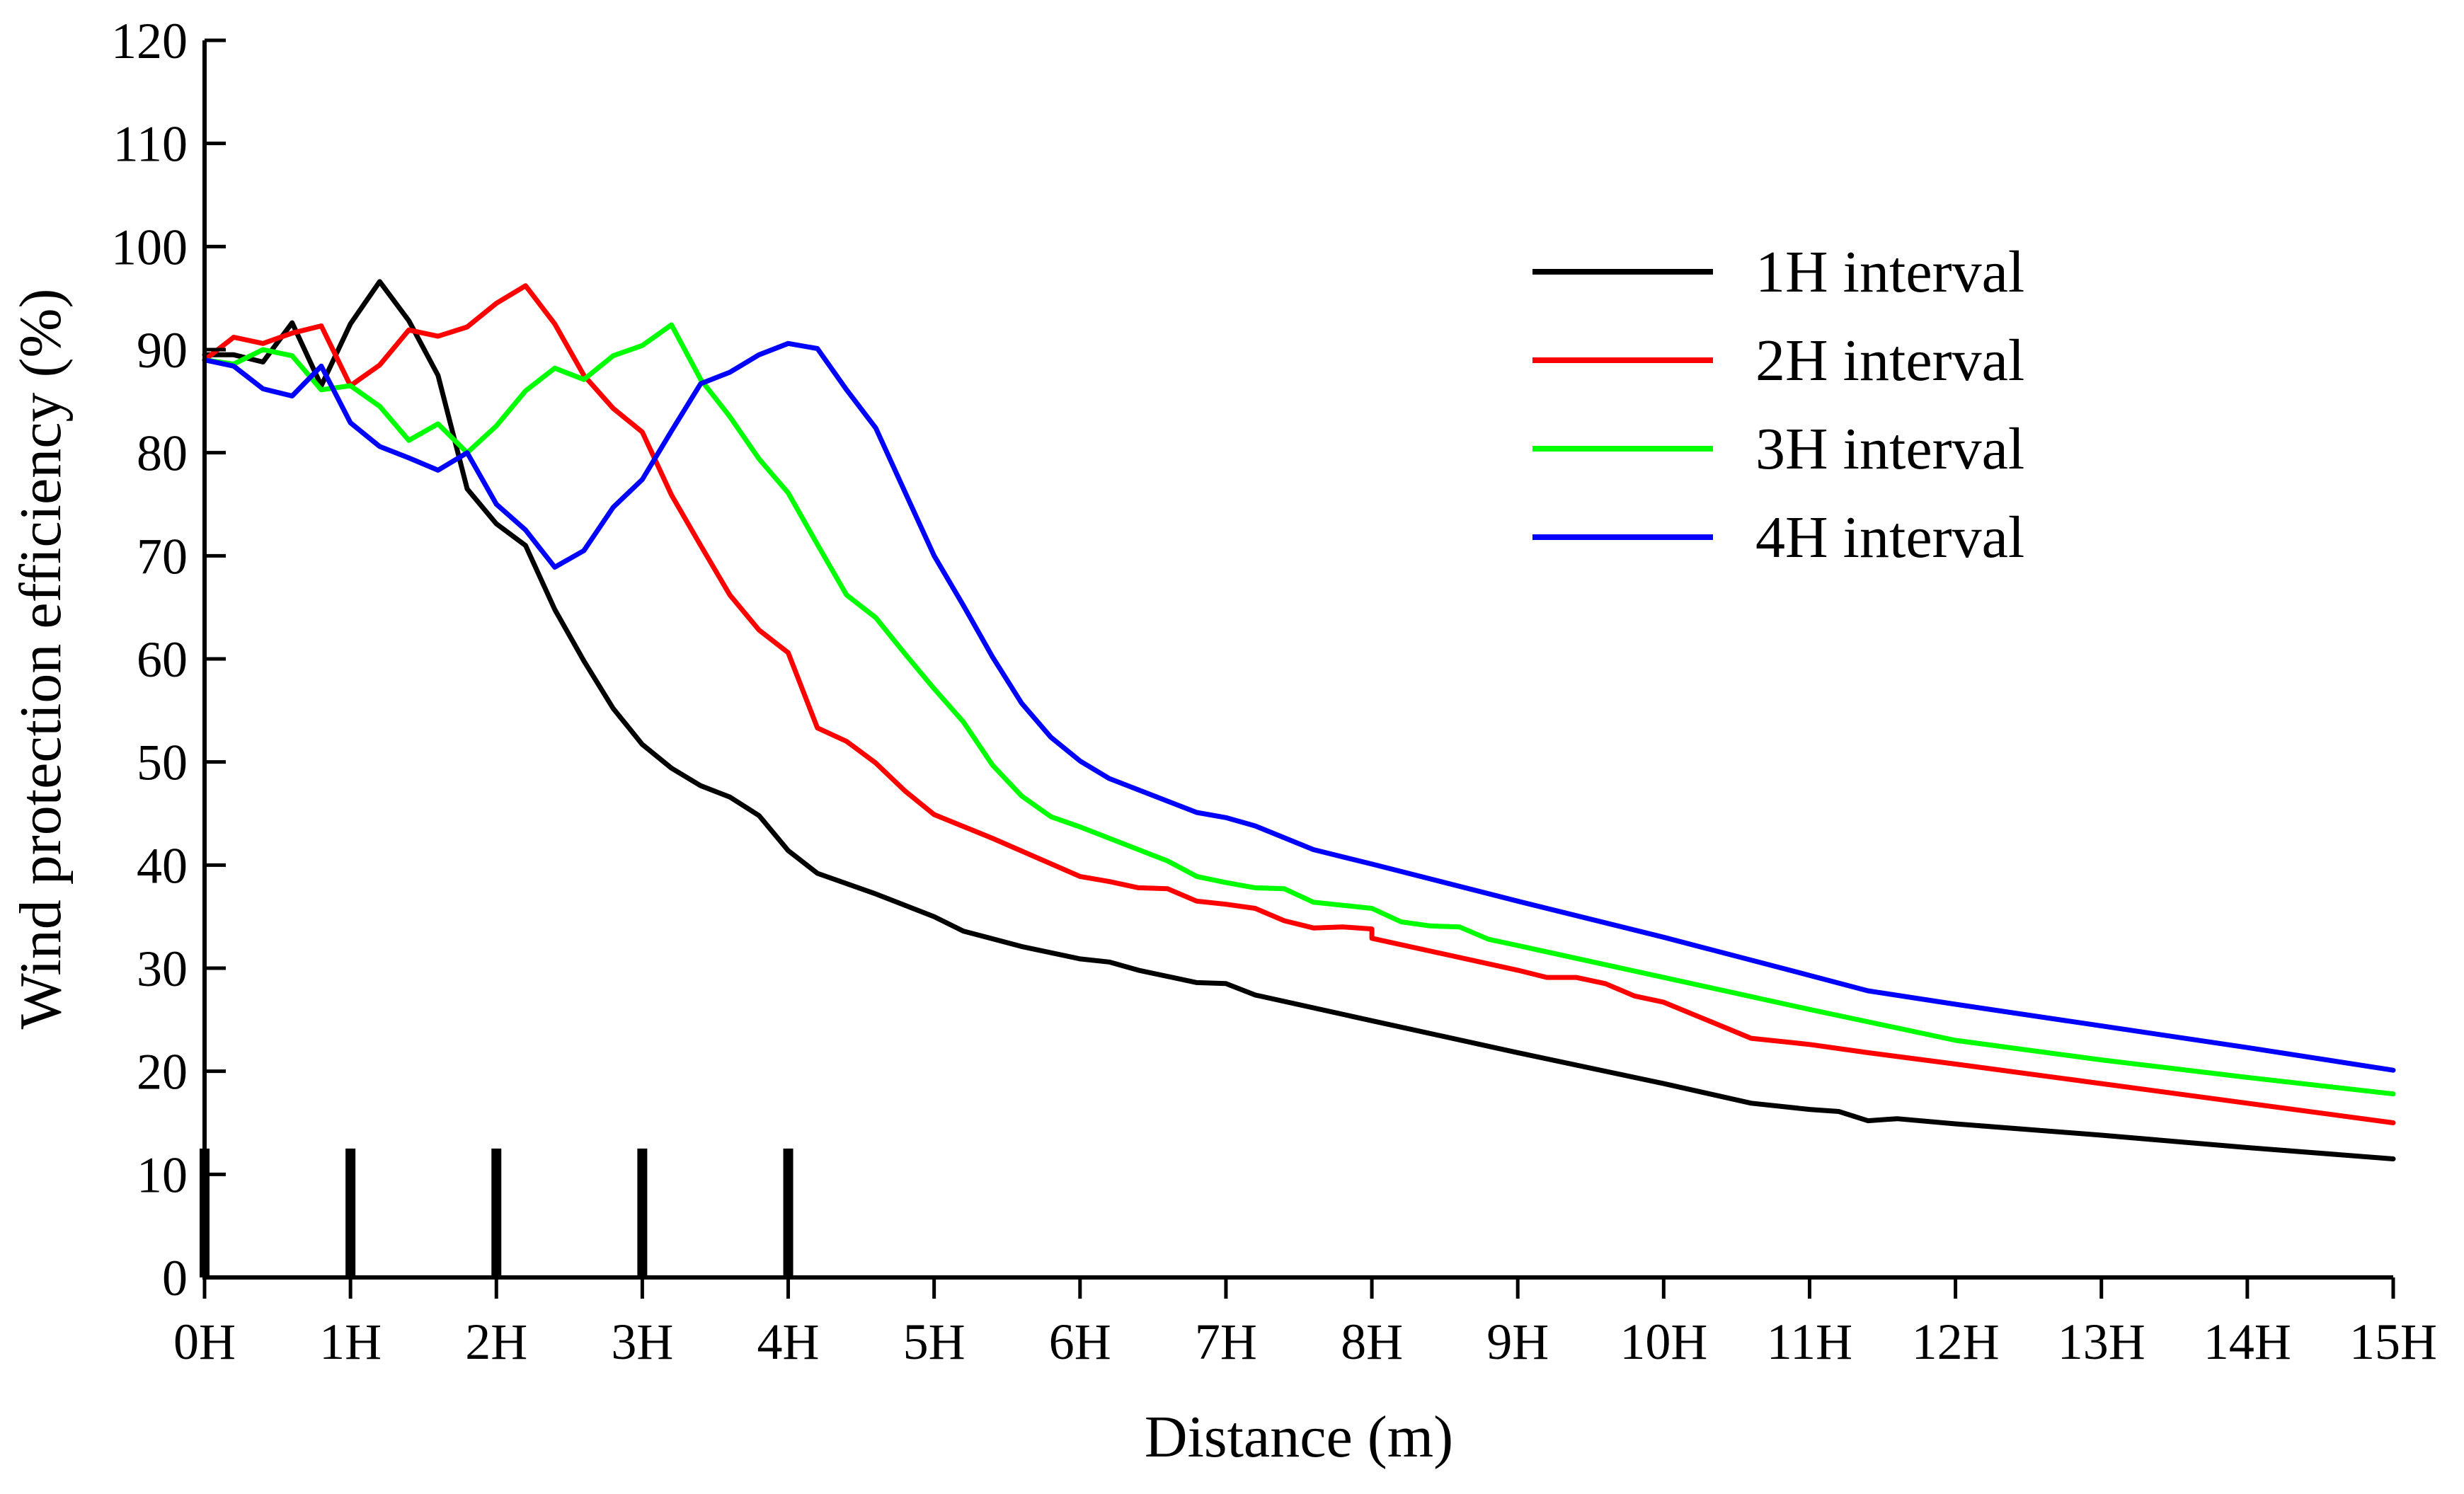 Image resolution: width=2464 pixels, height=1494 pixels. I want to click on x-tick-label: 3H, so click(642, 1342).